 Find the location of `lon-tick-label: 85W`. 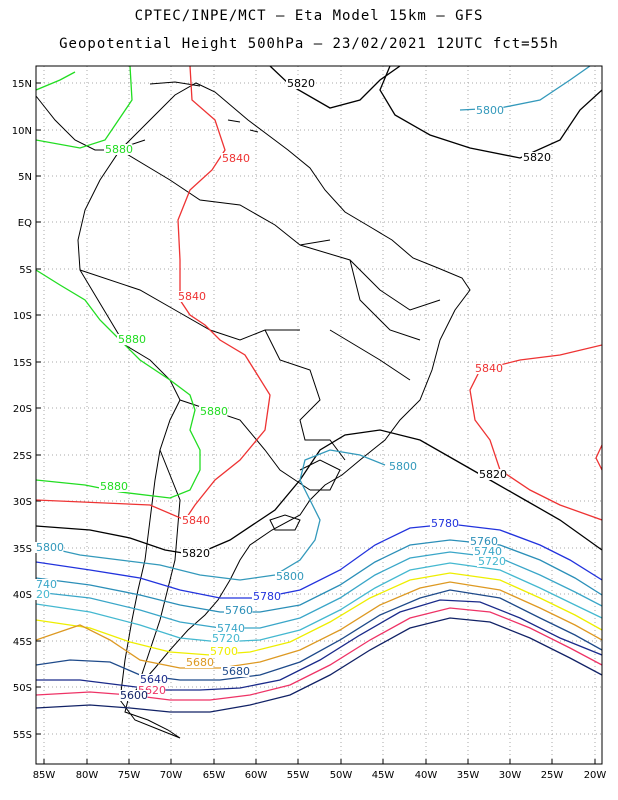

lon-tick-label: 85W is located at coordinates (44, 775).